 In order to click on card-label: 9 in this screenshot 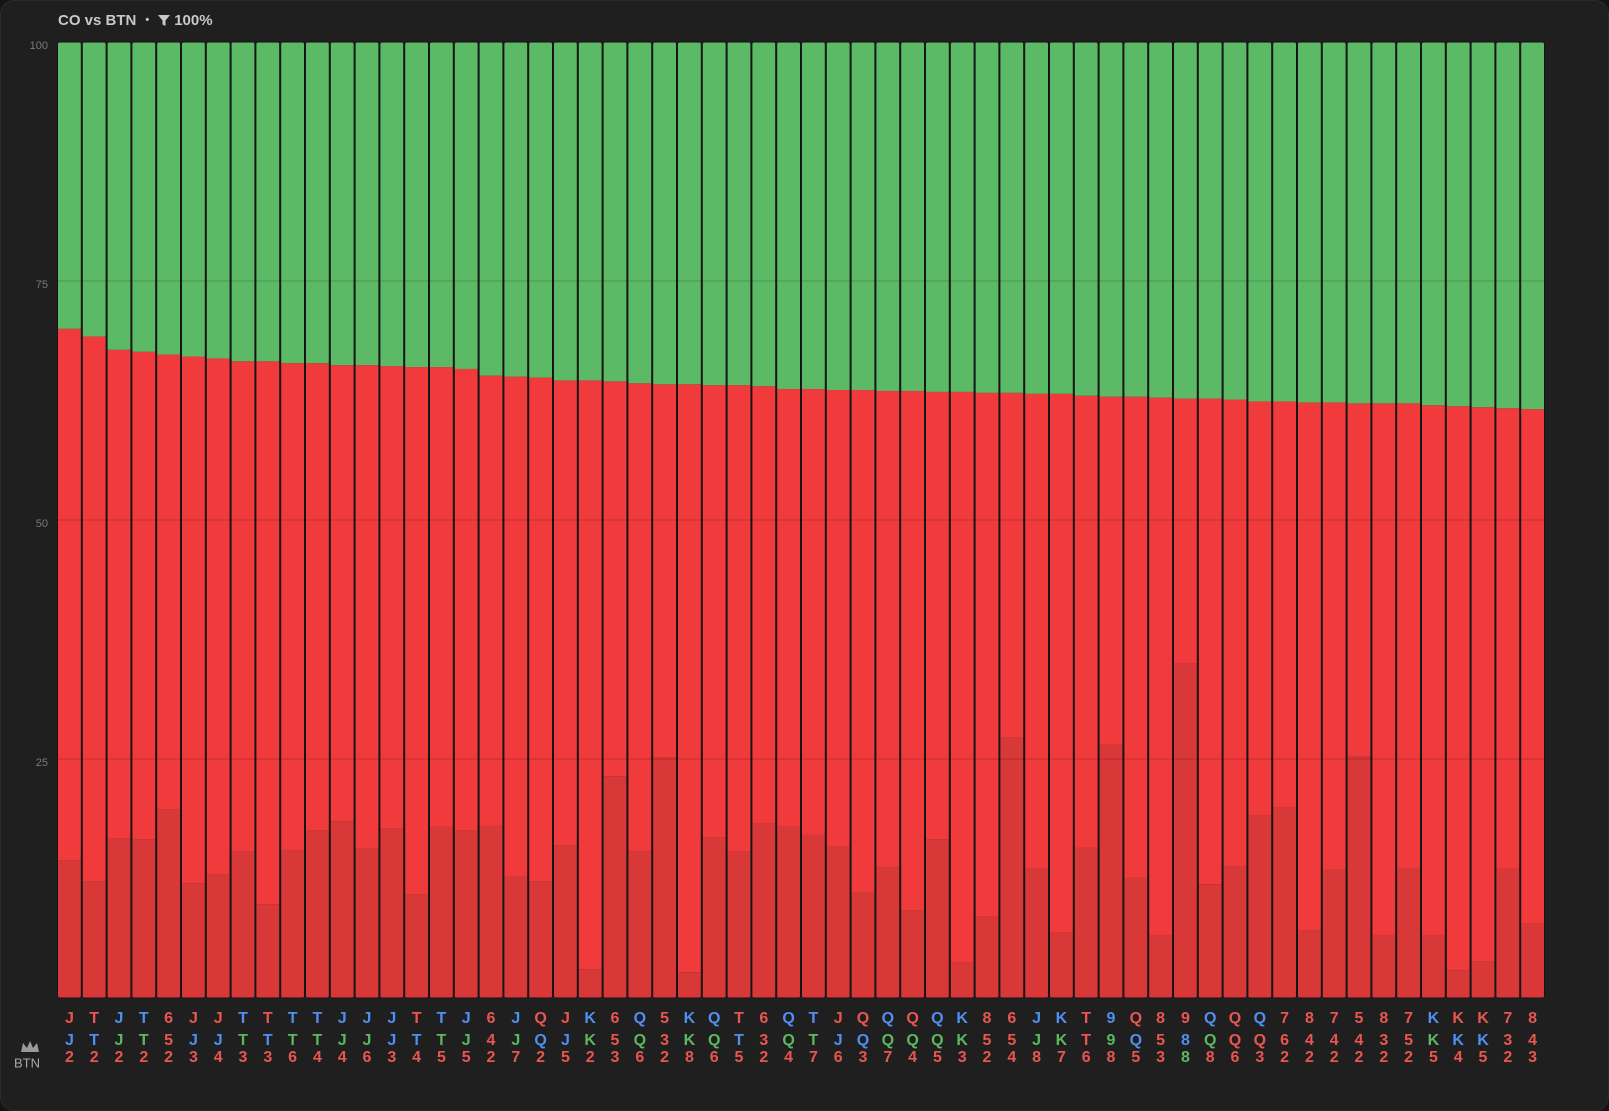, I will do `click(1111, 1040)`.